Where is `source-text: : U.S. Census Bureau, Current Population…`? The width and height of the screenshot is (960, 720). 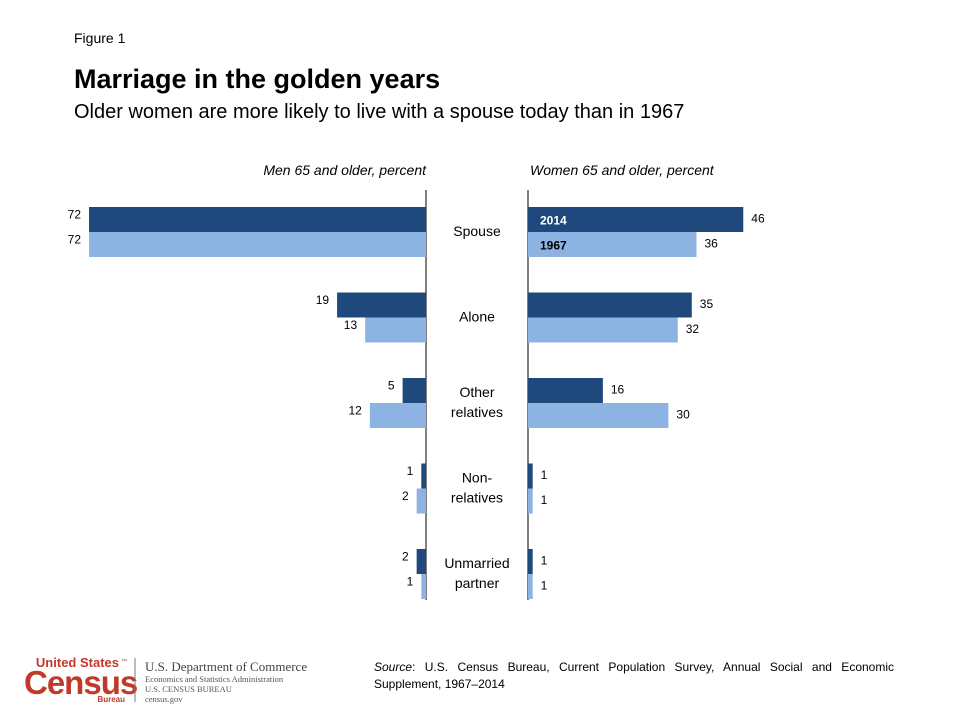 source-text: : U.S. Census Bureau, Current Population… is located at coordinates (634, 675).